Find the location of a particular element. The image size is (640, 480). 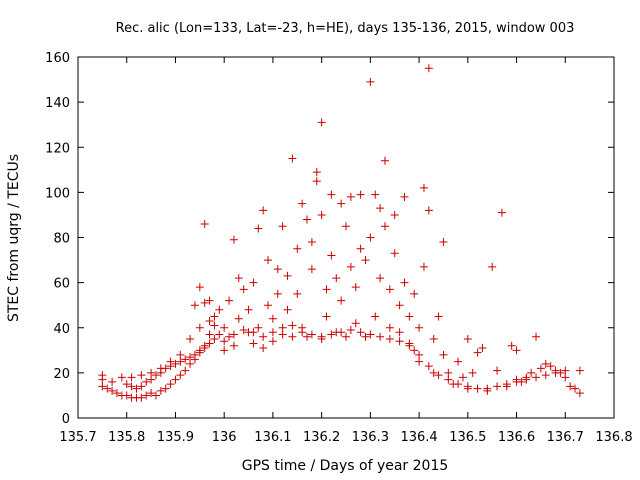

y-tick-label: 60 is located at coordinates (61, 284).